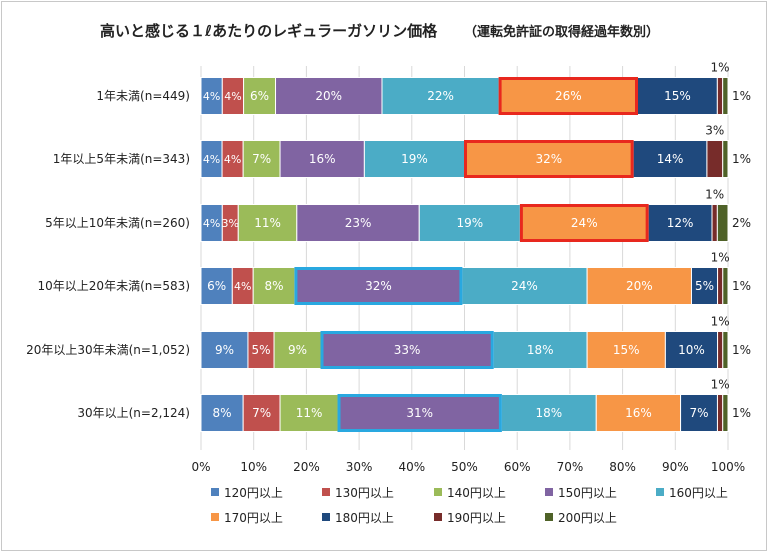 The height and width of the screenshot is (554, 770). What do you see at coordinates (622, 467) in the screenshot?
I see `x-tick-label: 80%` at bounding box center [622, 467].